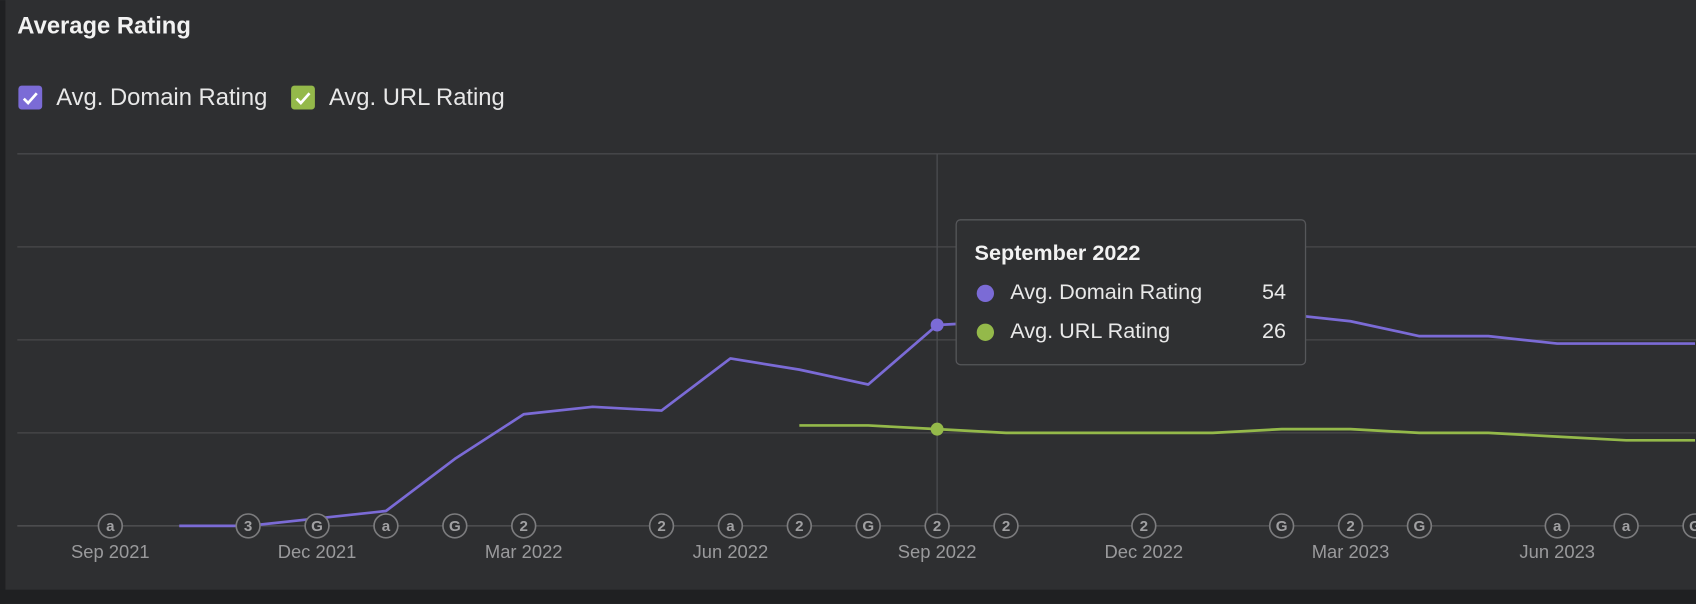 This screenshot has width=1696, height=604. Describe the element at coordinates (1351, 551) in the screenshot. I see `x-tick-label: Mar 2023` at that location.